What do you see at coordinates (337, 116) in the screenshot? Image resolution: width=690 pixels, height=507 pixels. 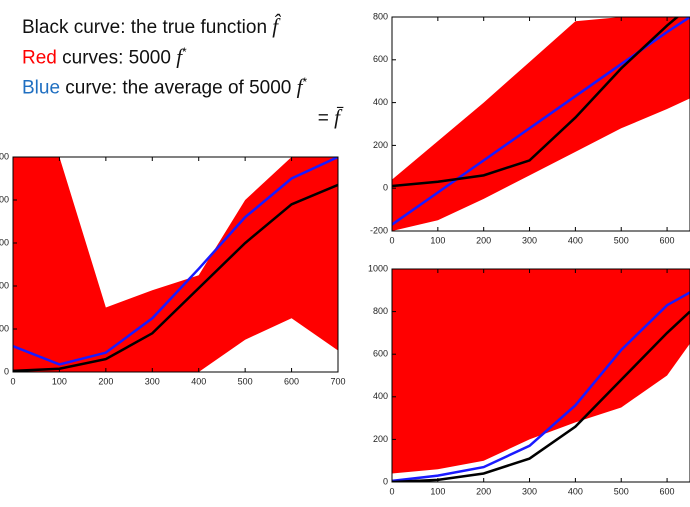 I see `math: f̄` at bounding box center [337, 116].